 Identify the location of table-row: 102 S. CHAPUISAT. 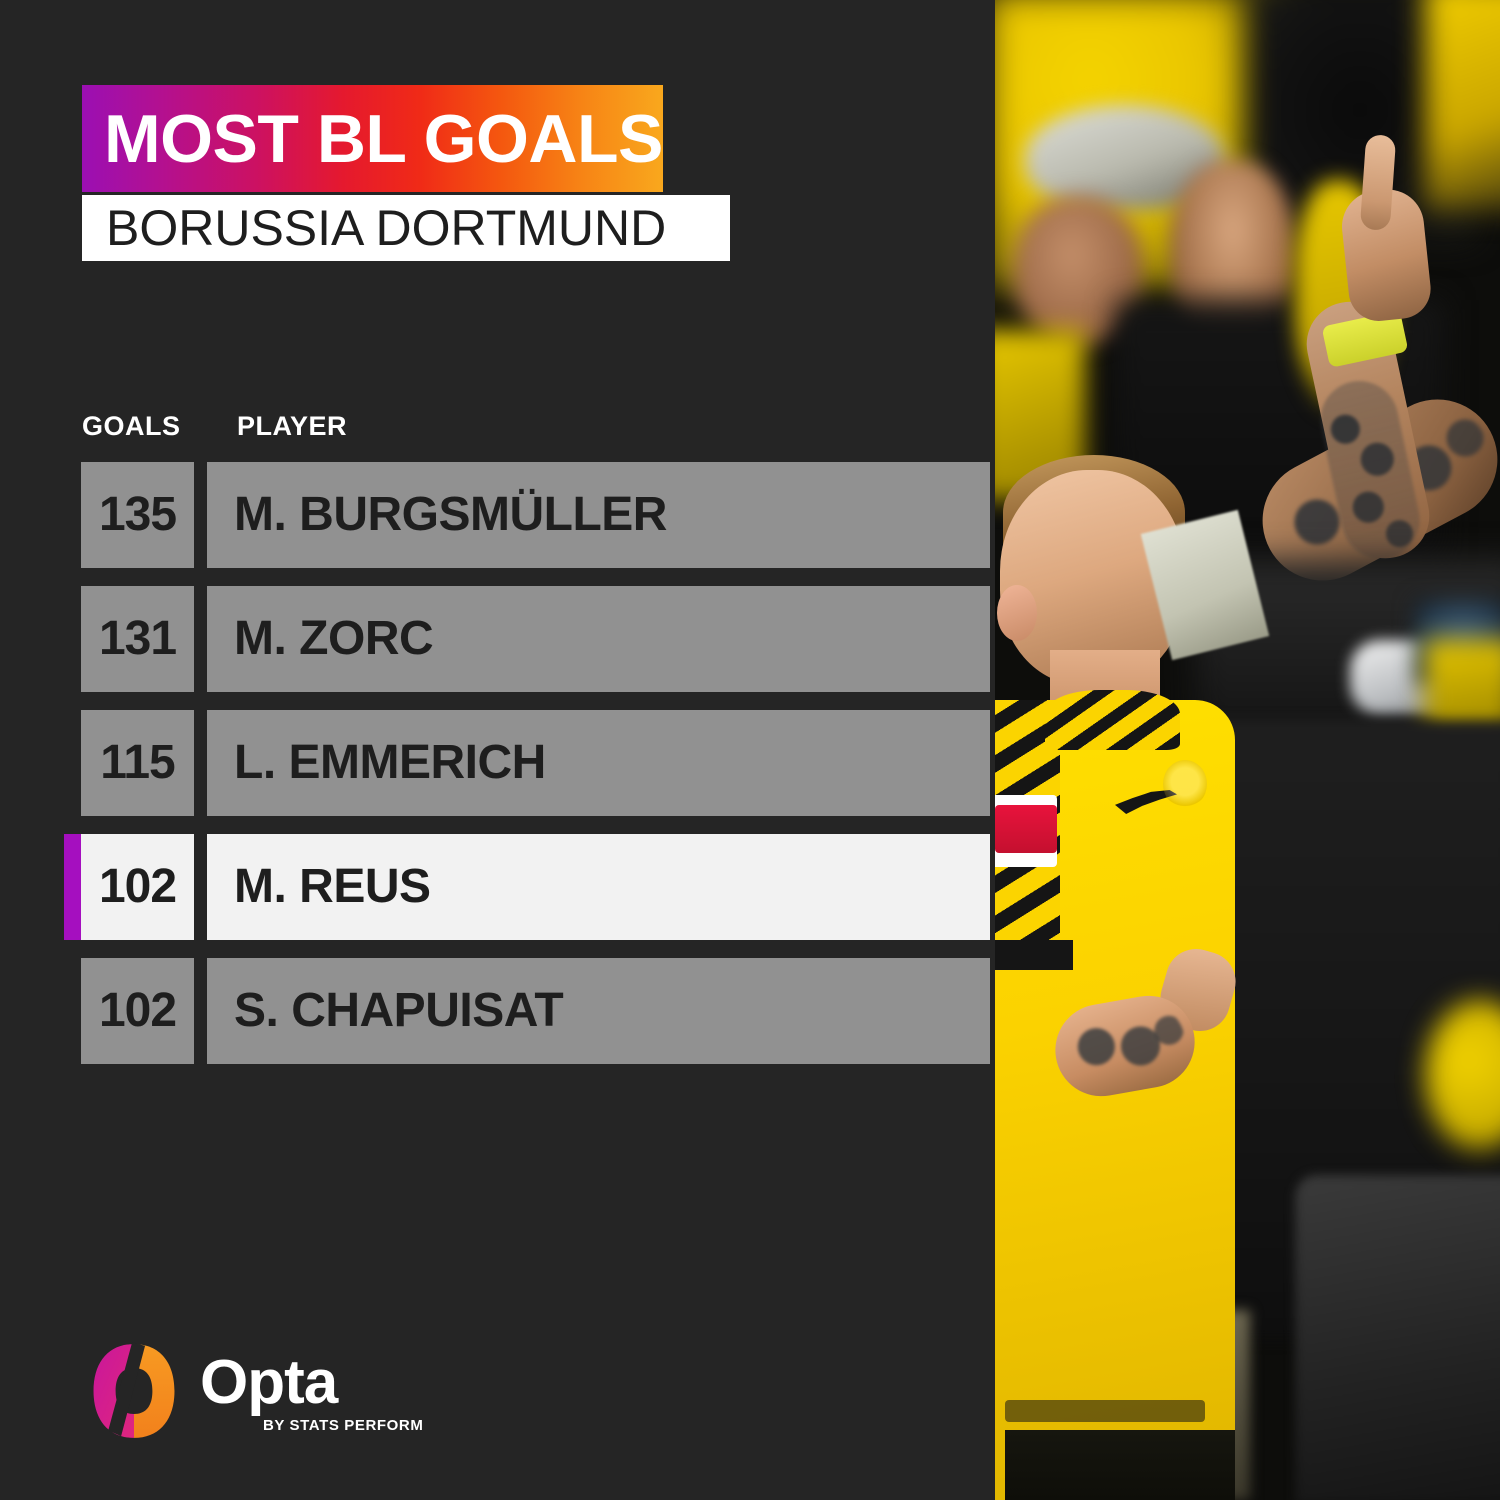
(500, 1011).